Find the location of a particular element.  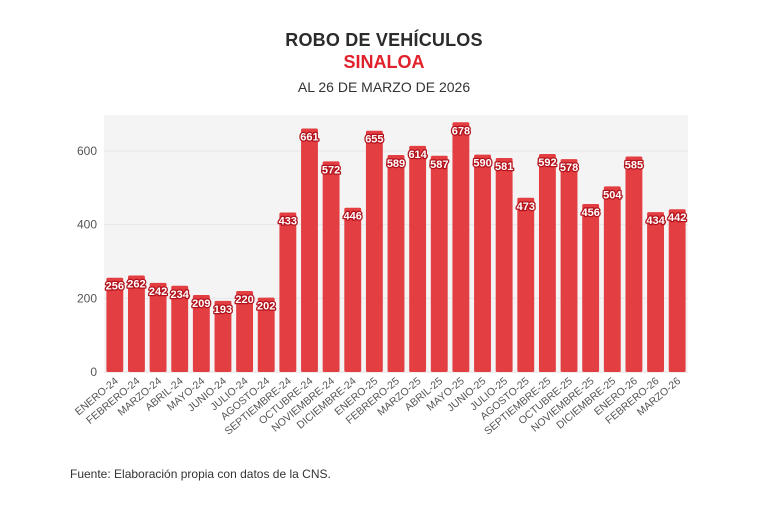

bar-value-label: 433 is located at coordinates (288, 222).